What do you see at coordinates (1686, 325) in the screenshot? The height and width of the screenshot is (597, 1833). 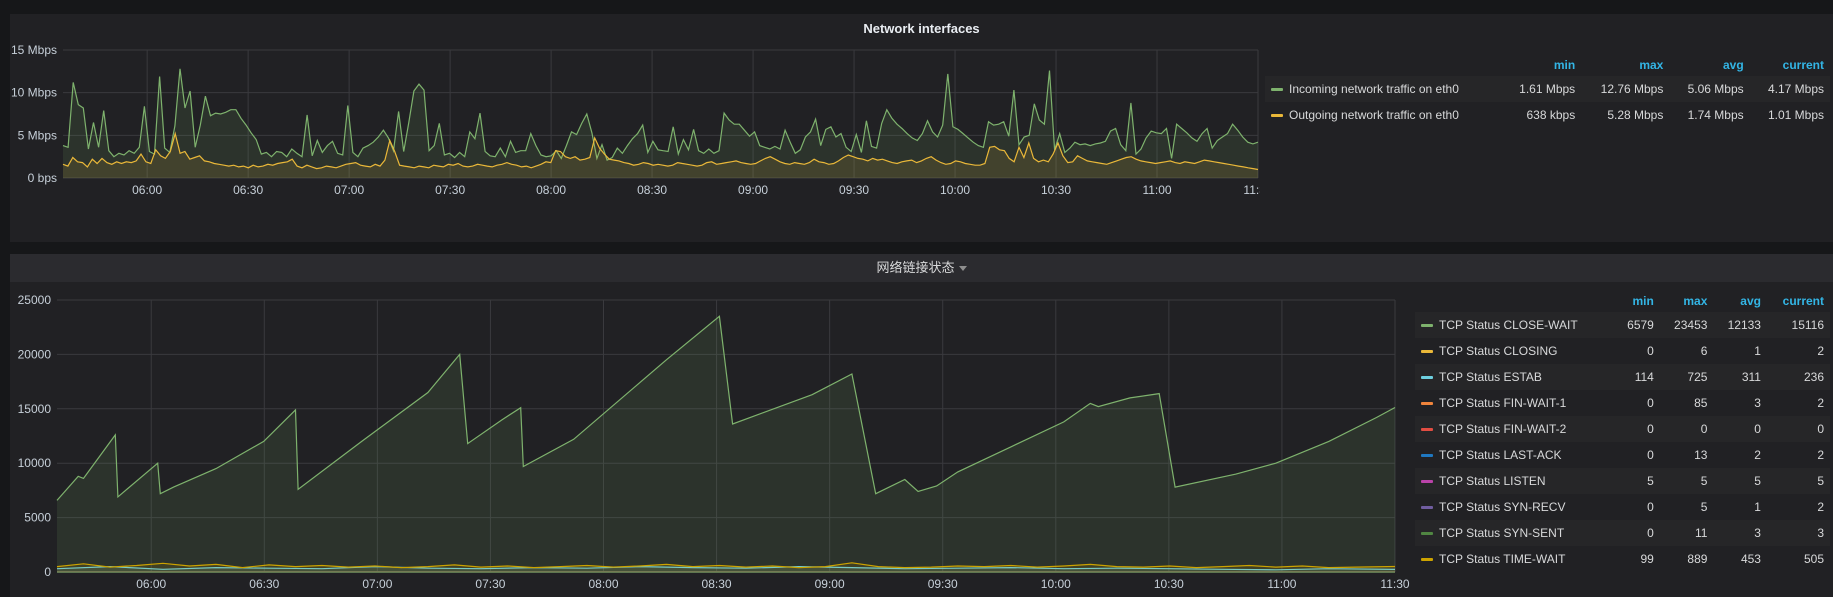 I see `legend-max-value: 23453` at bounding box center [1686, 325].